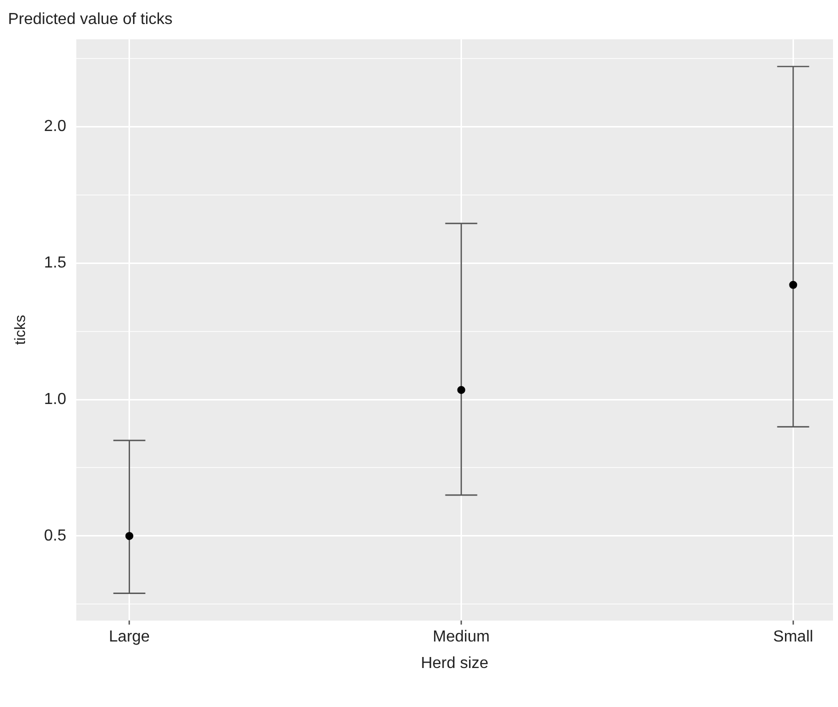  Describe the element at coordinates (793, 637) in the screenshot. I see `x-tick-label: Small` at that location.